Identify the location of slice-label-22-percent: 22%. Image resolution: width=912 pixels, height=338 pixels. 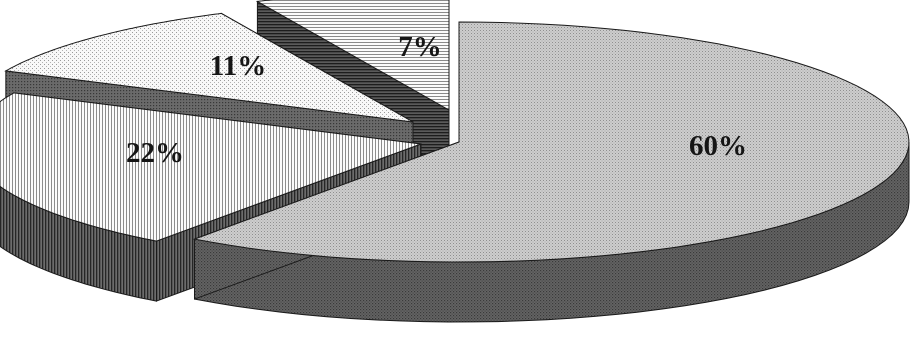
(155, 153).